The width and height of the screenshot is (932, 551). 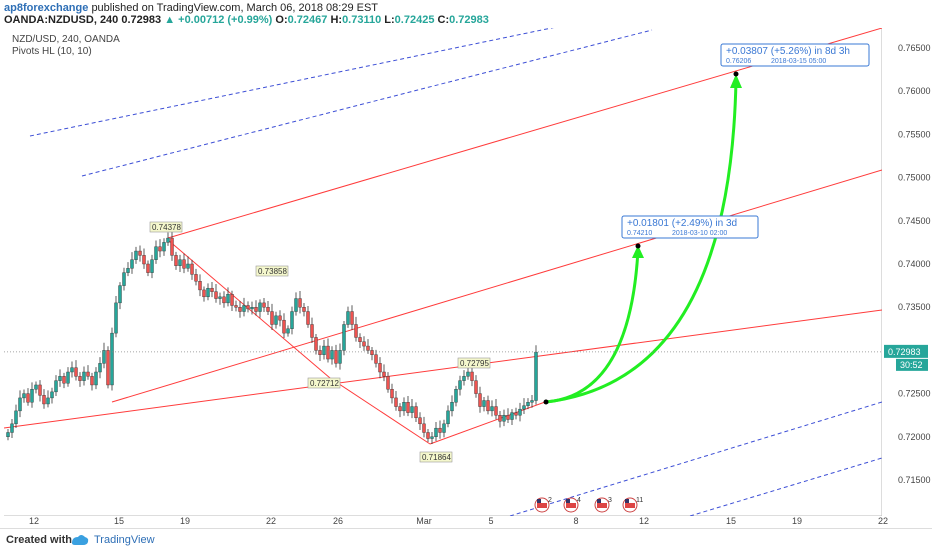 I want to click on x-tick-label: Mar, so click(x=424, y=521).